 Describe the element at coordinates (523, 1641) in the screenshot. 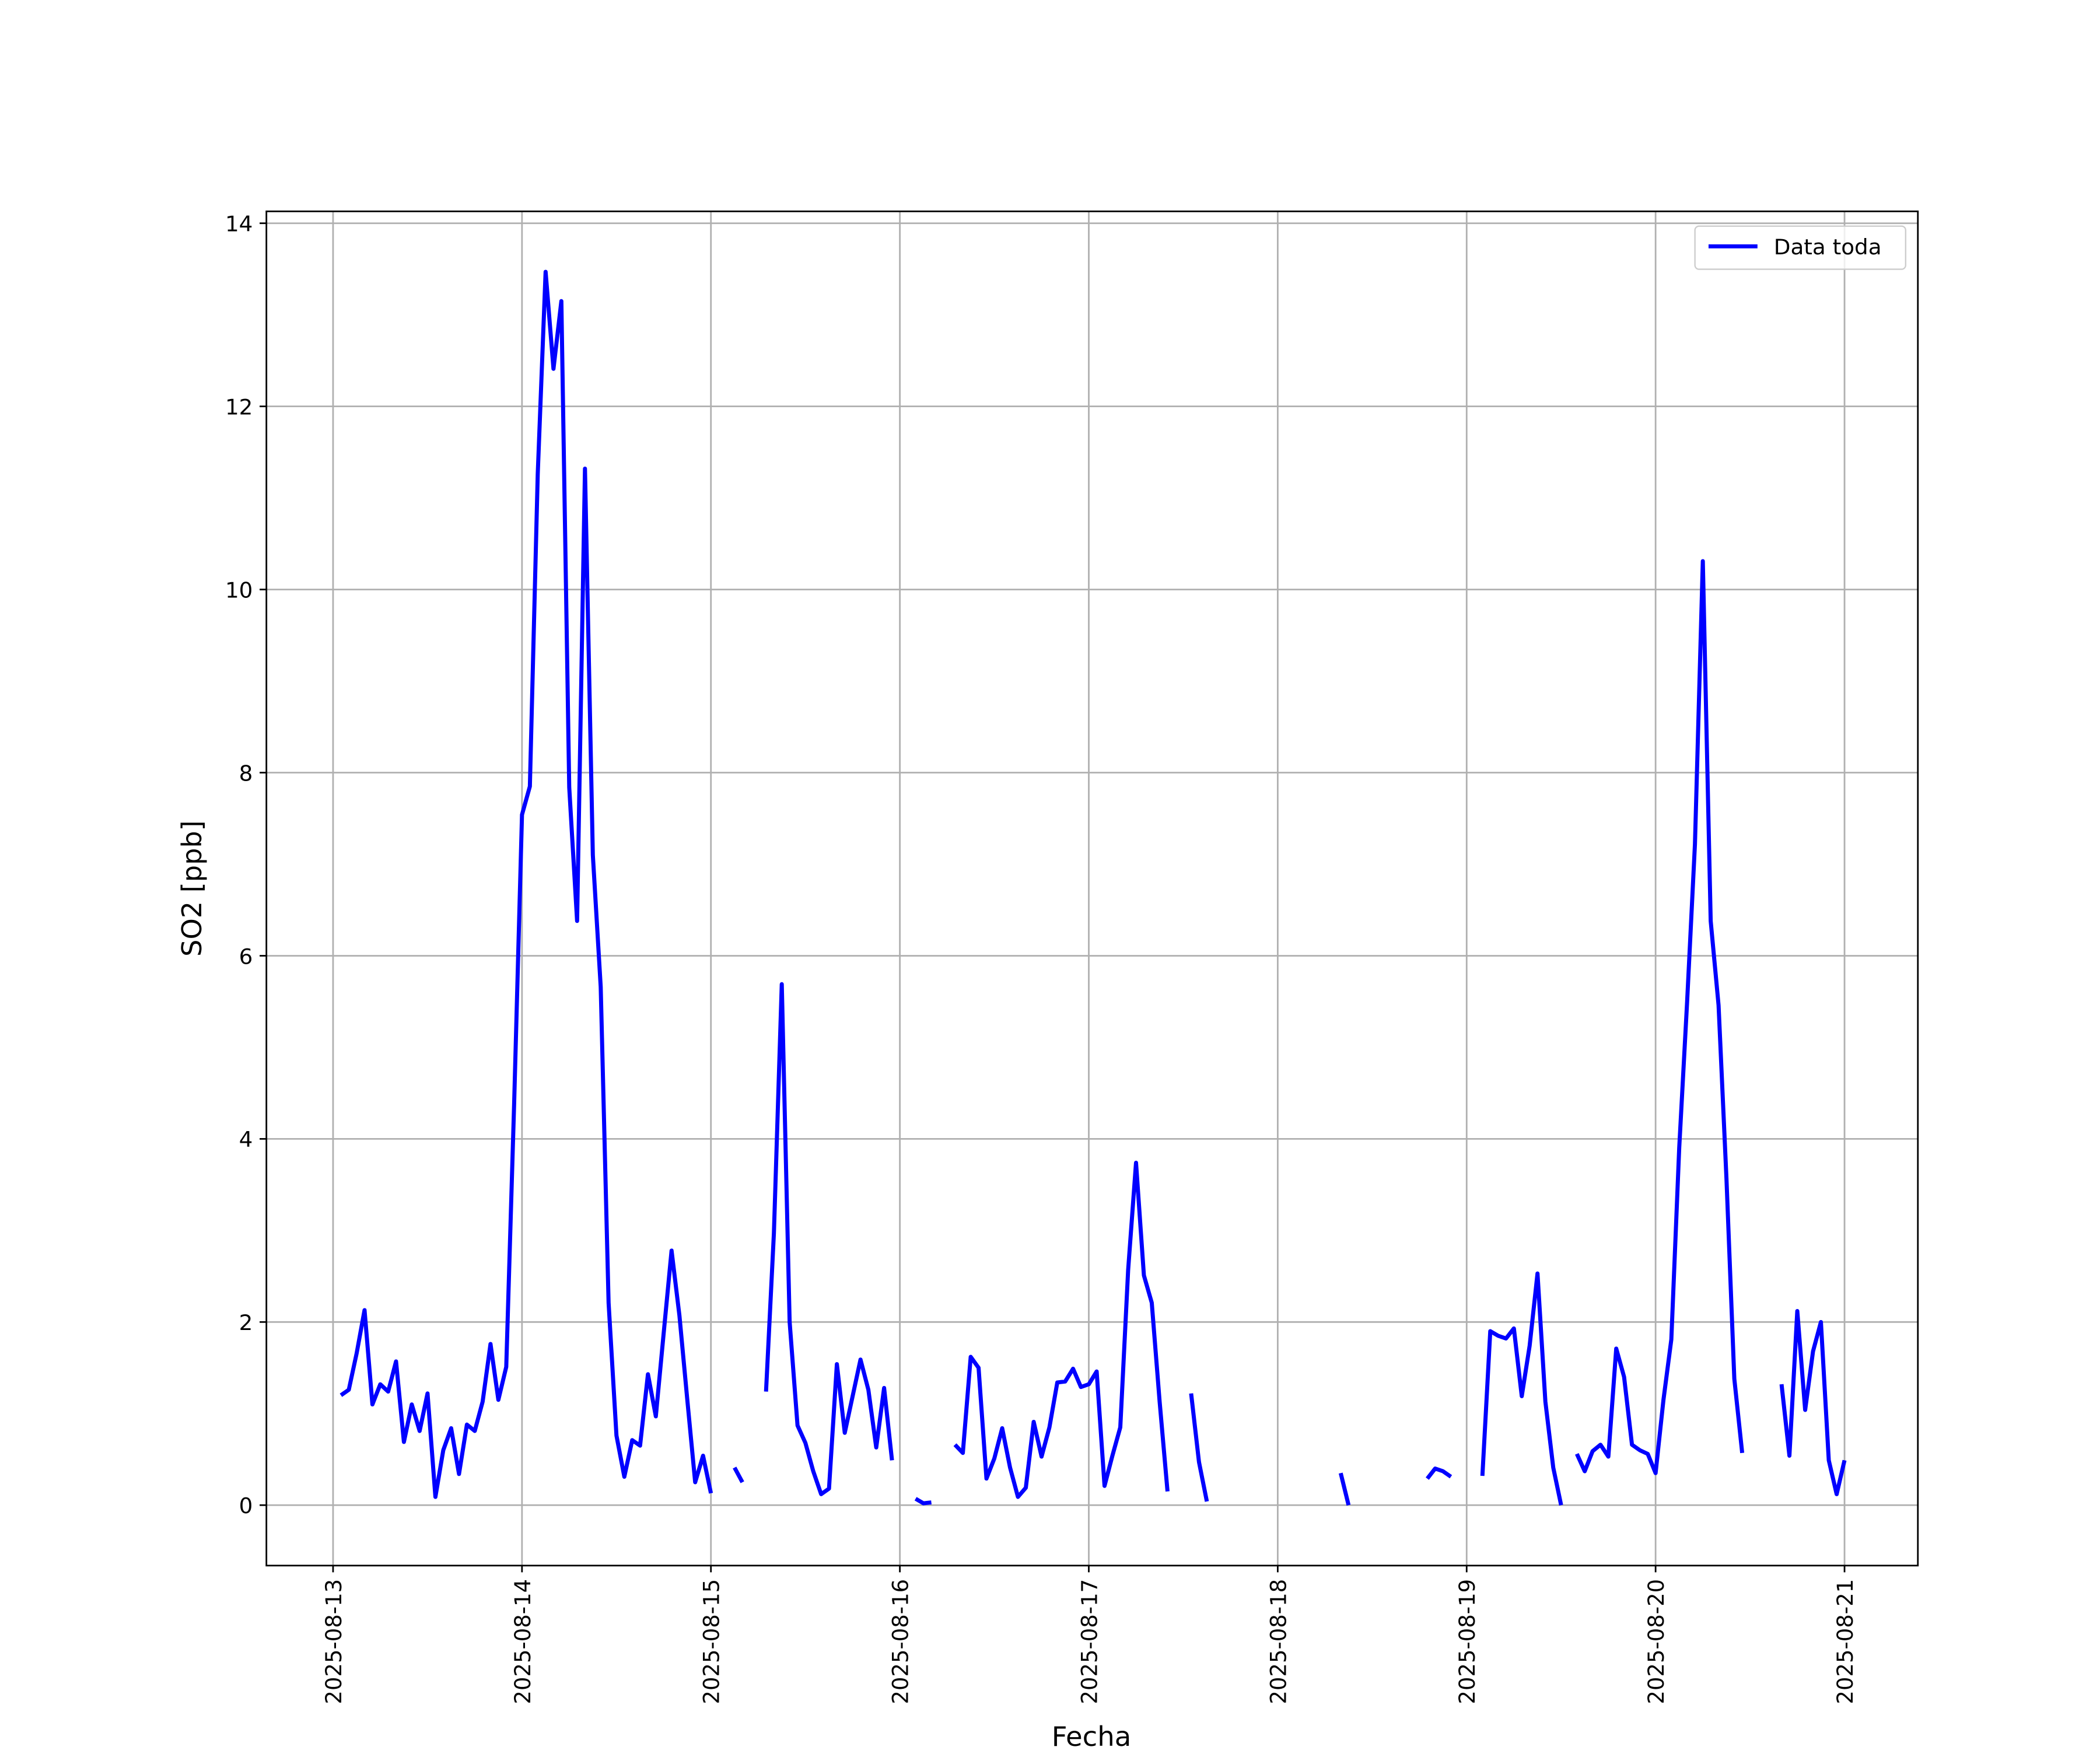

I see `x-tick-label: 2025-08-14` at that location.